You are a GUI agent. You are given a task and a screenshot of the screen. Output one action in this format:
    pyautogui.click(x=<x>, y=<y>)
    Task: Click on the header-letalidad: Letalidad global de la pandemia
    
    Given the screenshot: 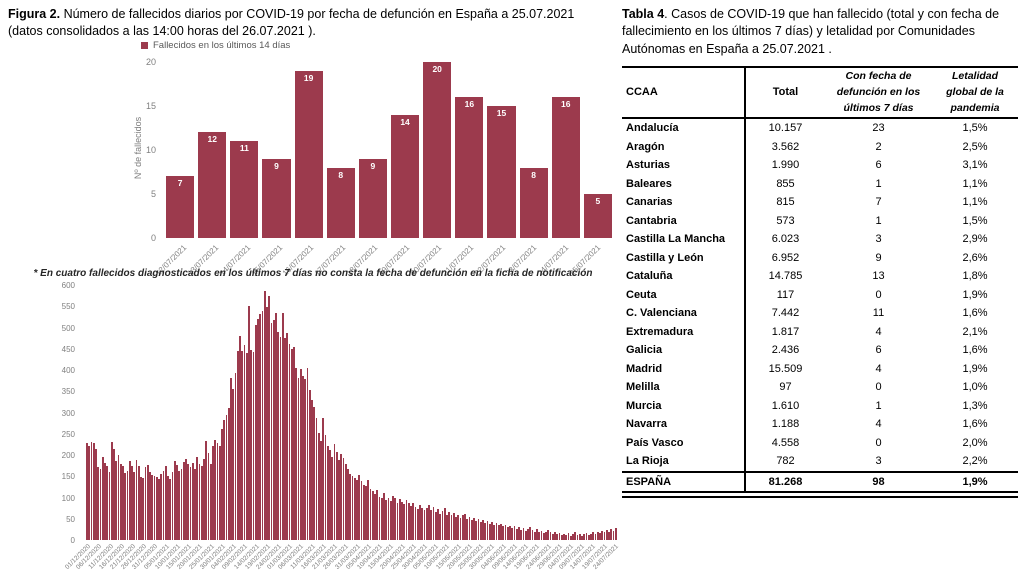 What is the action you would take?
    pyautogui.click(x=975, y=92)
    